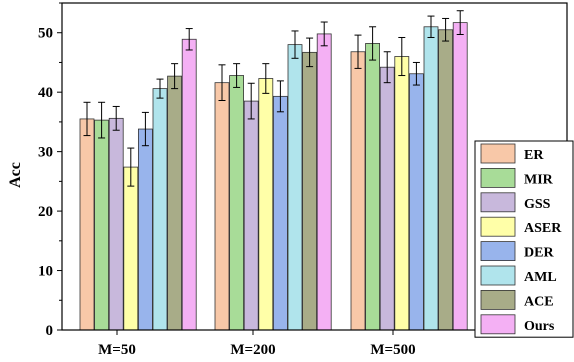  I want to click on y-tick-label: 40, so click(45, 93).